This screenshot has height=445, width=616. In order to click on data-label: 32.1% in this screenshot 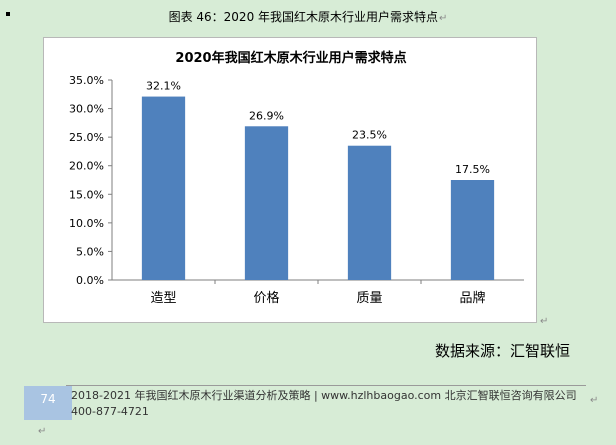, I will do `click(163, 86)`.